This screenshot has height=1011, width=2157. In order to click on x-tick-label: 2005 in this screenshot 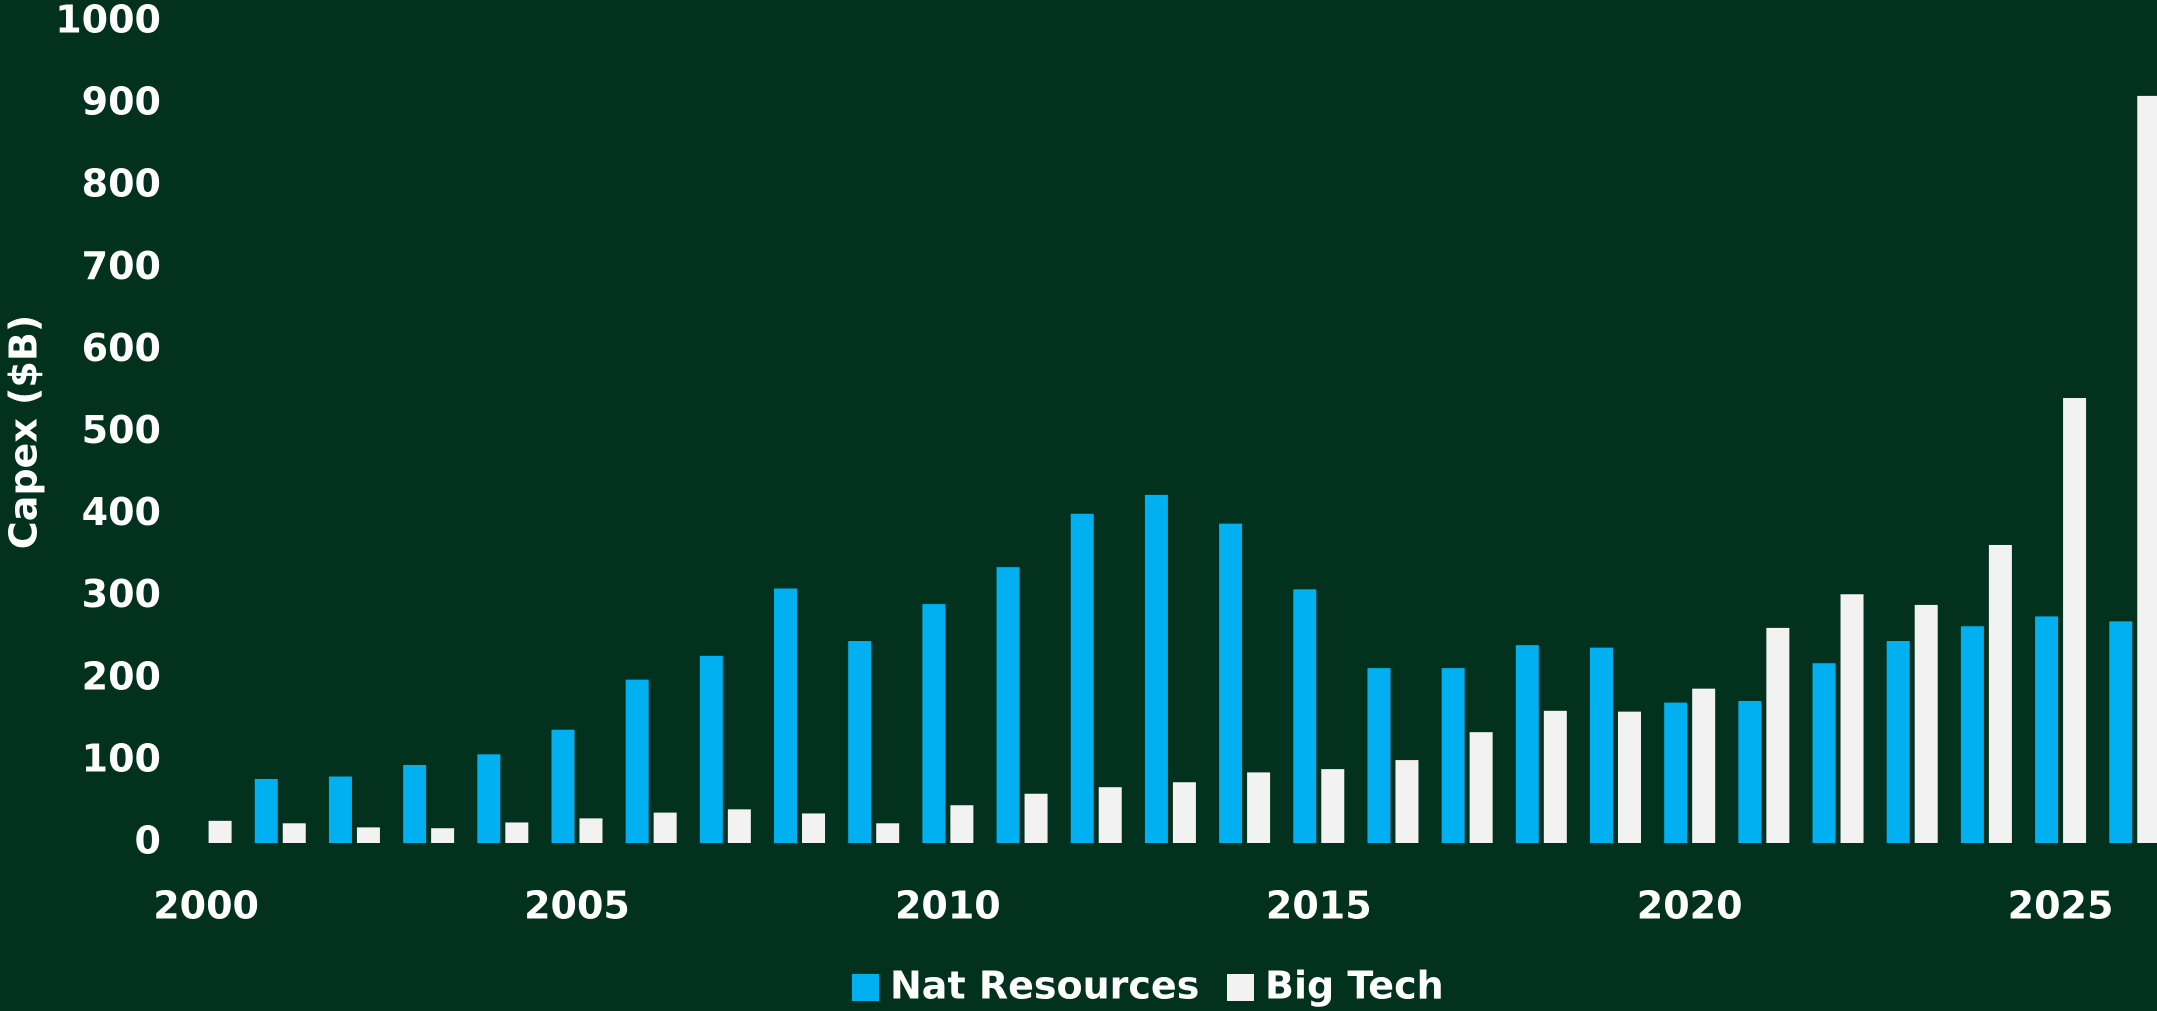, I will do `click(577, 906)`.